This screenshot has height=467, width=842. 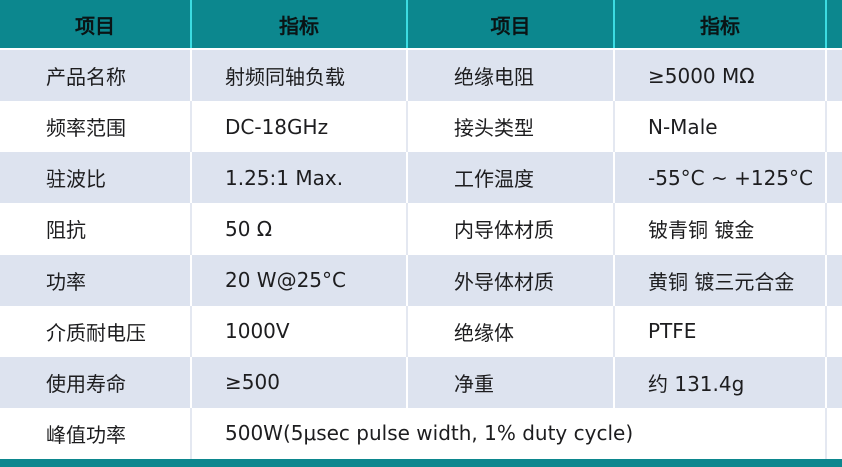 I want to click on value-cell-spanning: 500W(5μsec pulse width, 1% duty cycle), so click(x=507, y=433).